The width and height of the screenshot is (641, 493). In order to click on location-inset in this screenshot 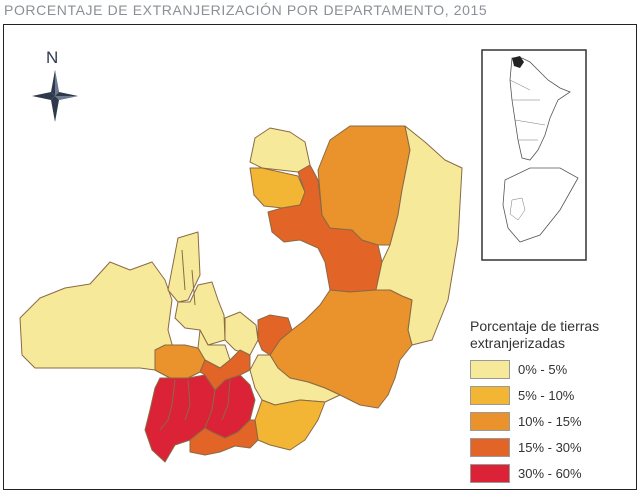, I will do `click(534, 155)`.